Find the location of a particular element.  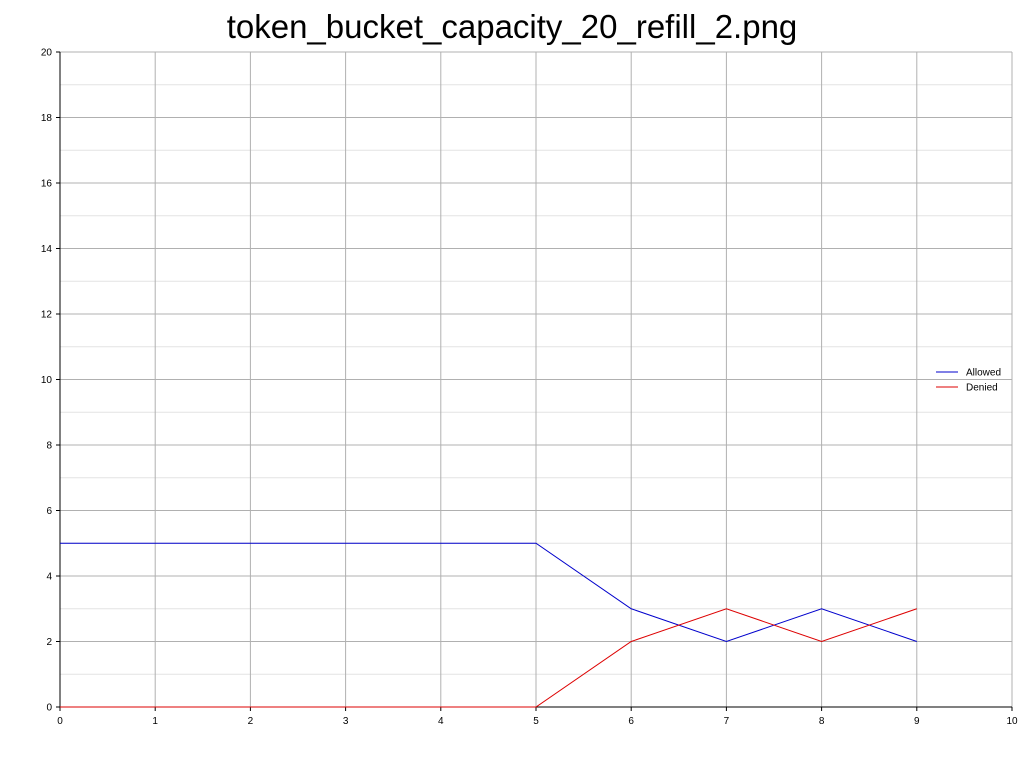

x-tick-label: 0 is located at coordinates (60, 721).